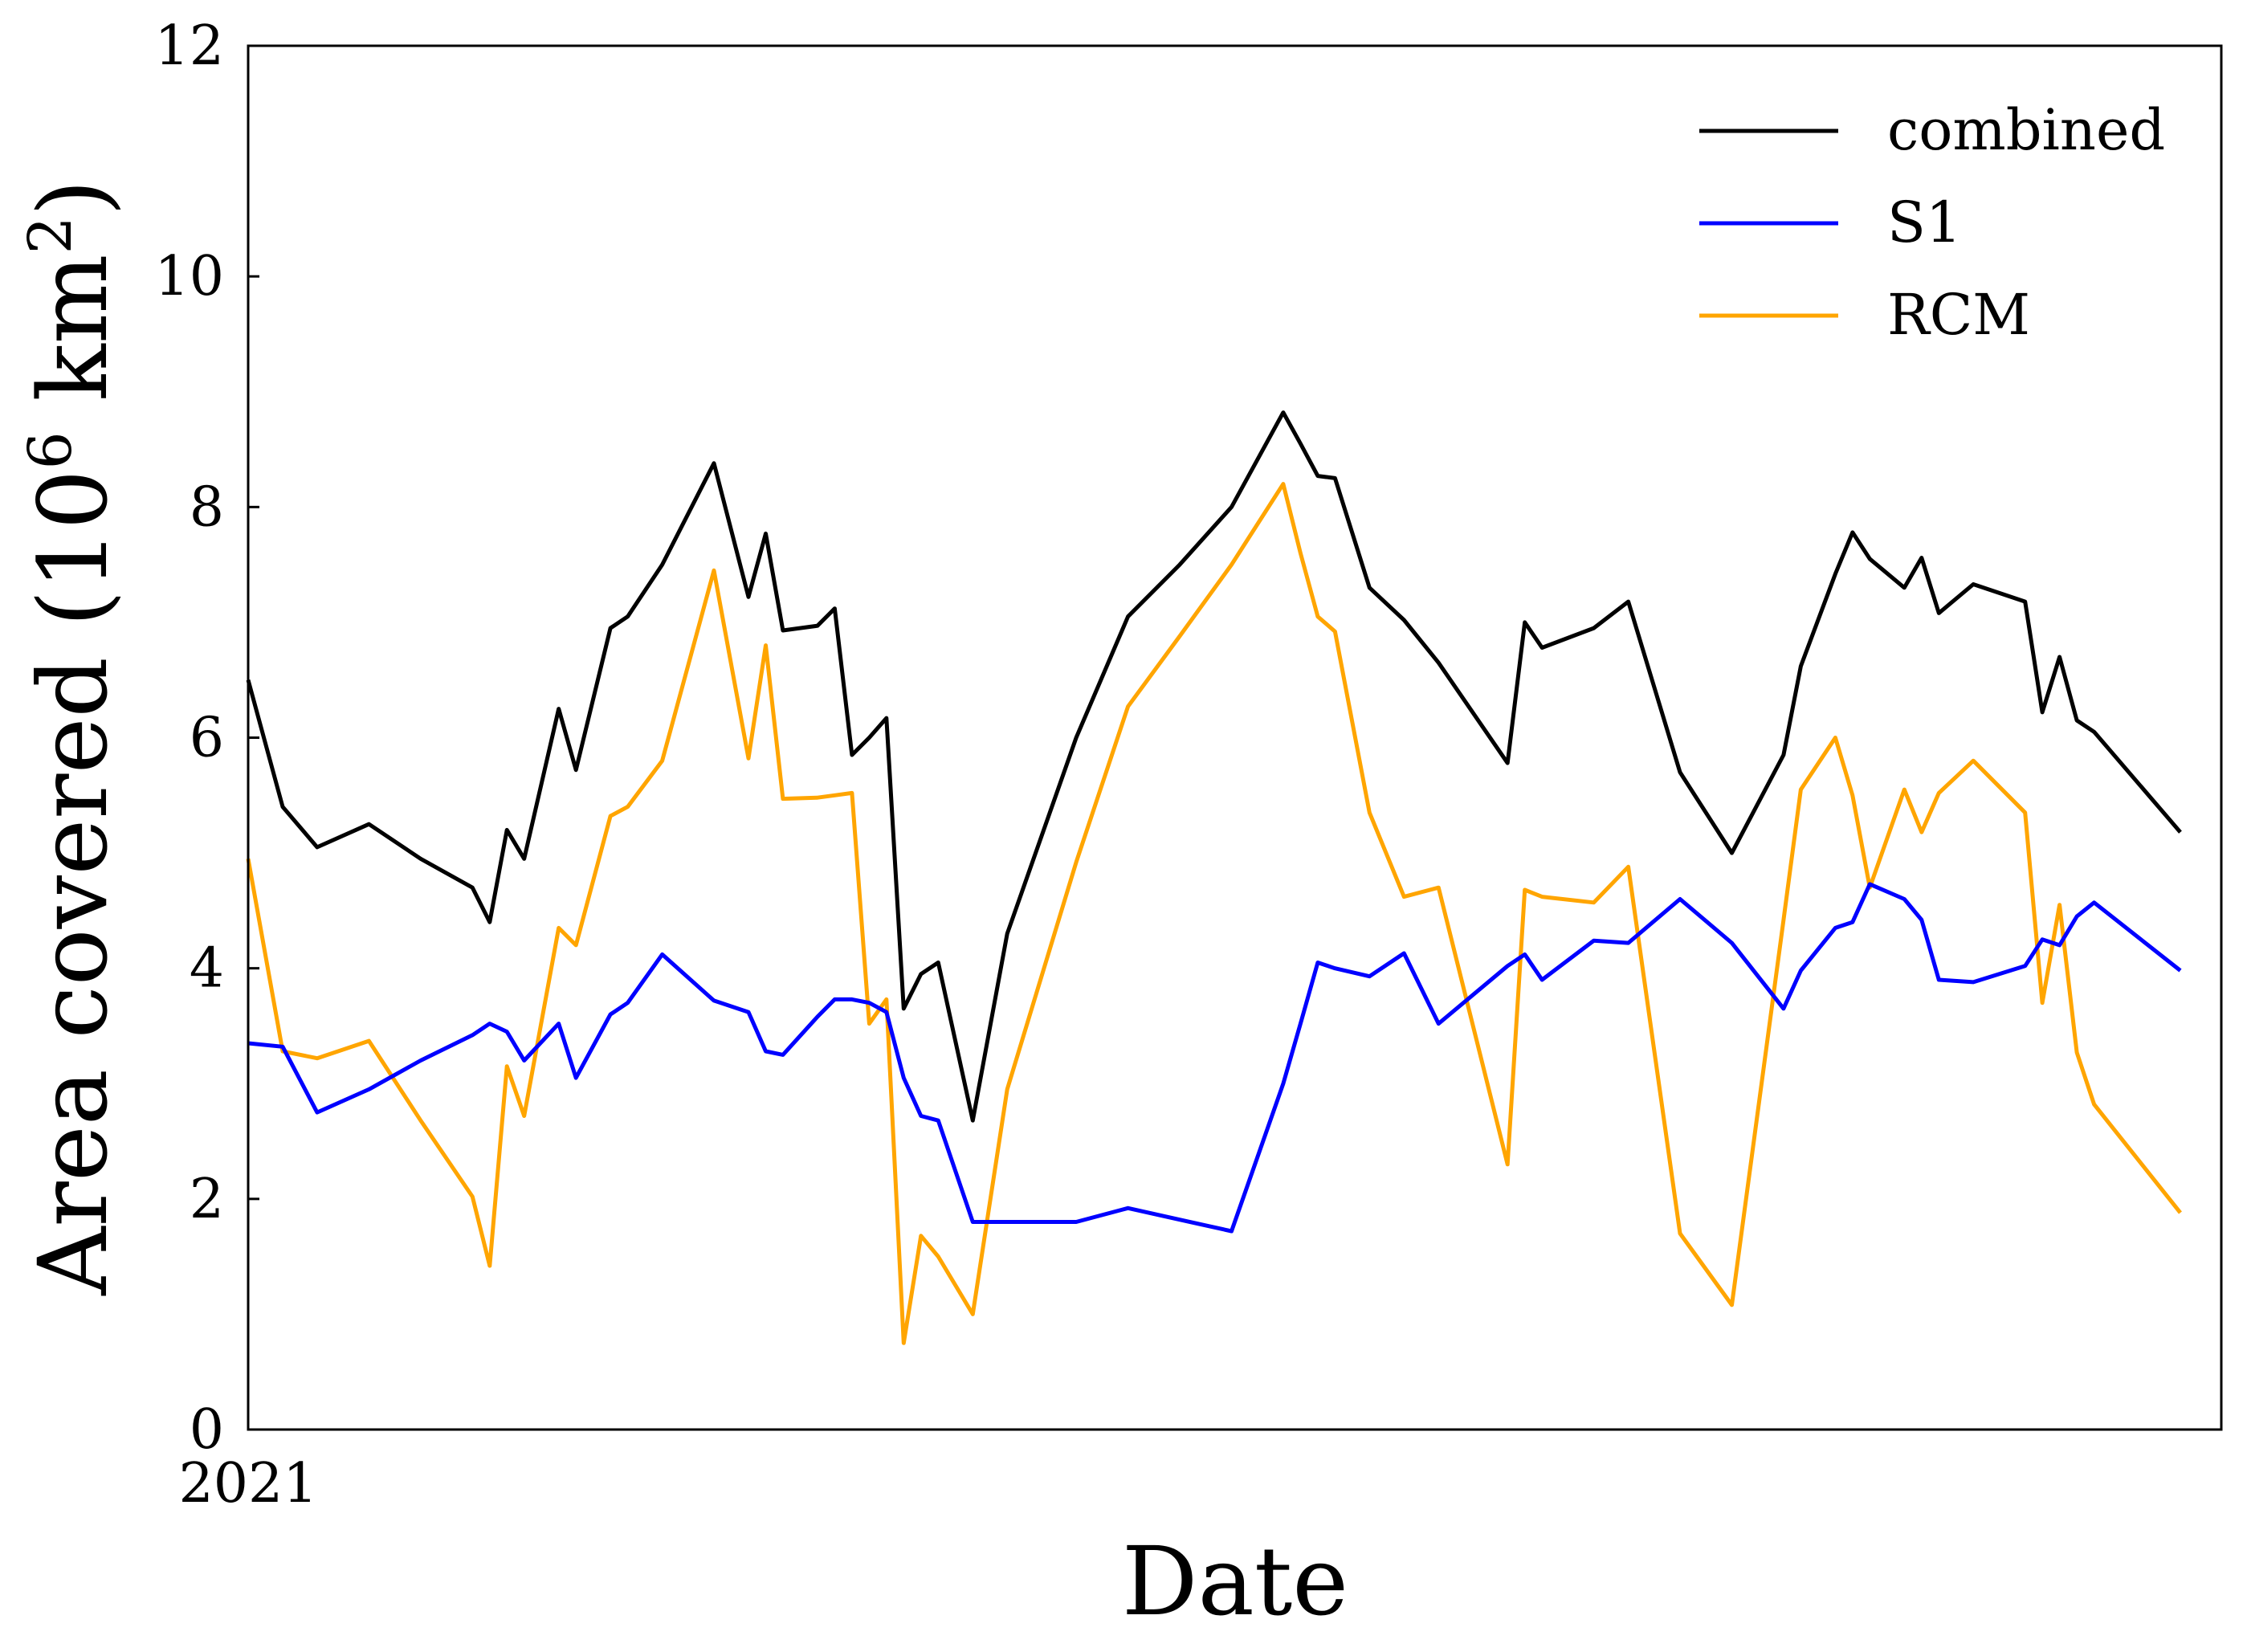 This screenshot has width=2247, height=1652. Describe the element at coordinates (50, 450) in the screenshot. I see `y-axis-title-exp1: 6` at that location.